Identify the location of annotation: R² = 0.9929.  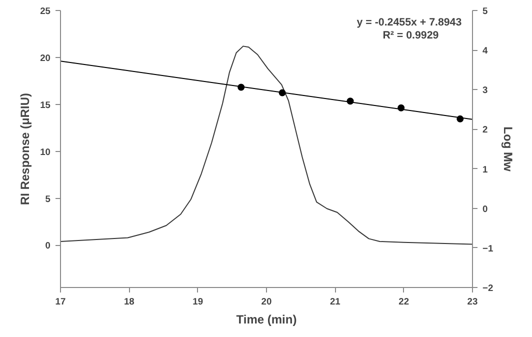
(410, 36).